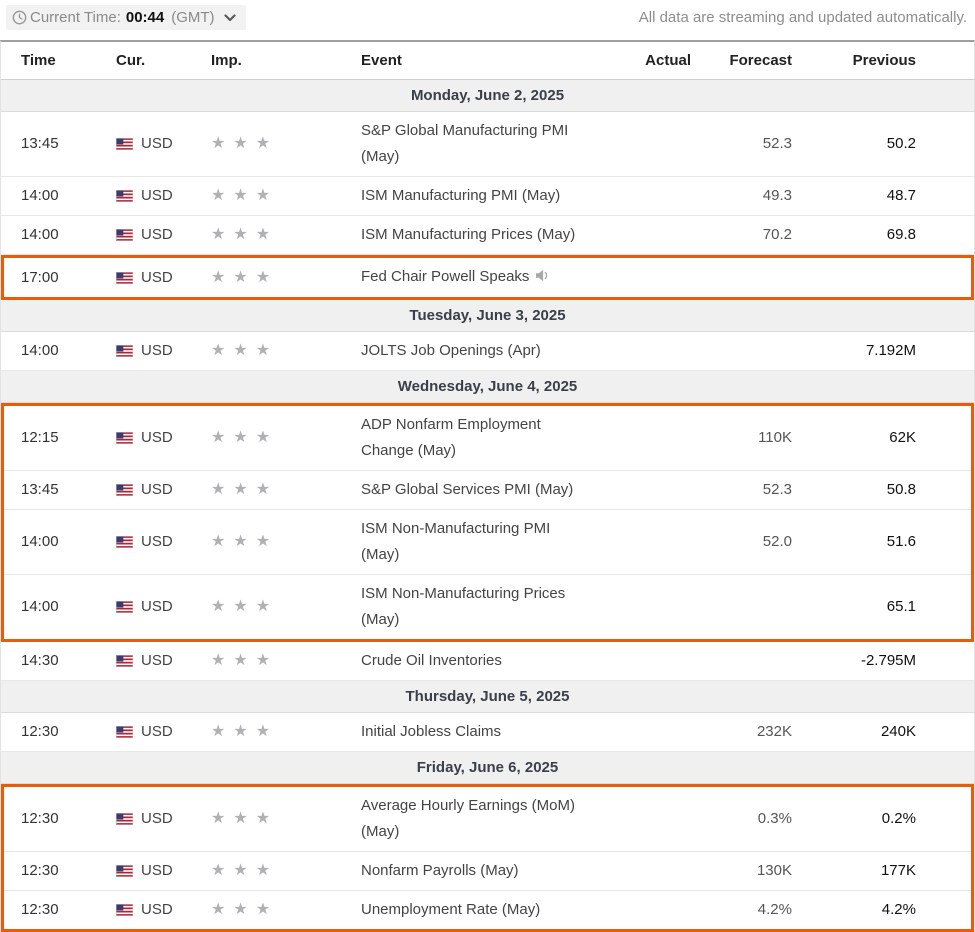 The image size is (975, 932). Describe the element at coordinates (465, 143) in the screenshot. I see `event-name-text: S&P Global Manufacturing PMI (May)` at that location.